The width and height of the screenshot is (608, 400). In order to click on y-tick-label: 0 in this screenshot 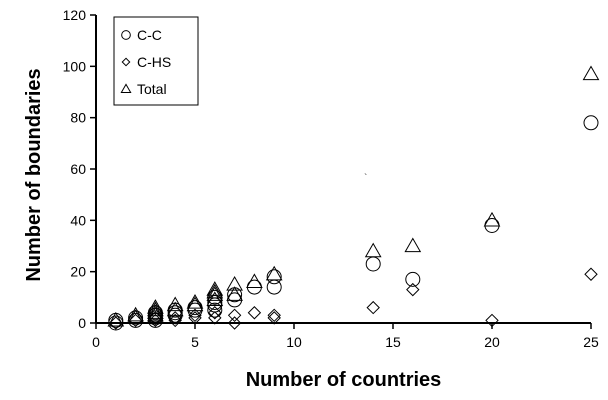, I will do `click(82, 323)`.